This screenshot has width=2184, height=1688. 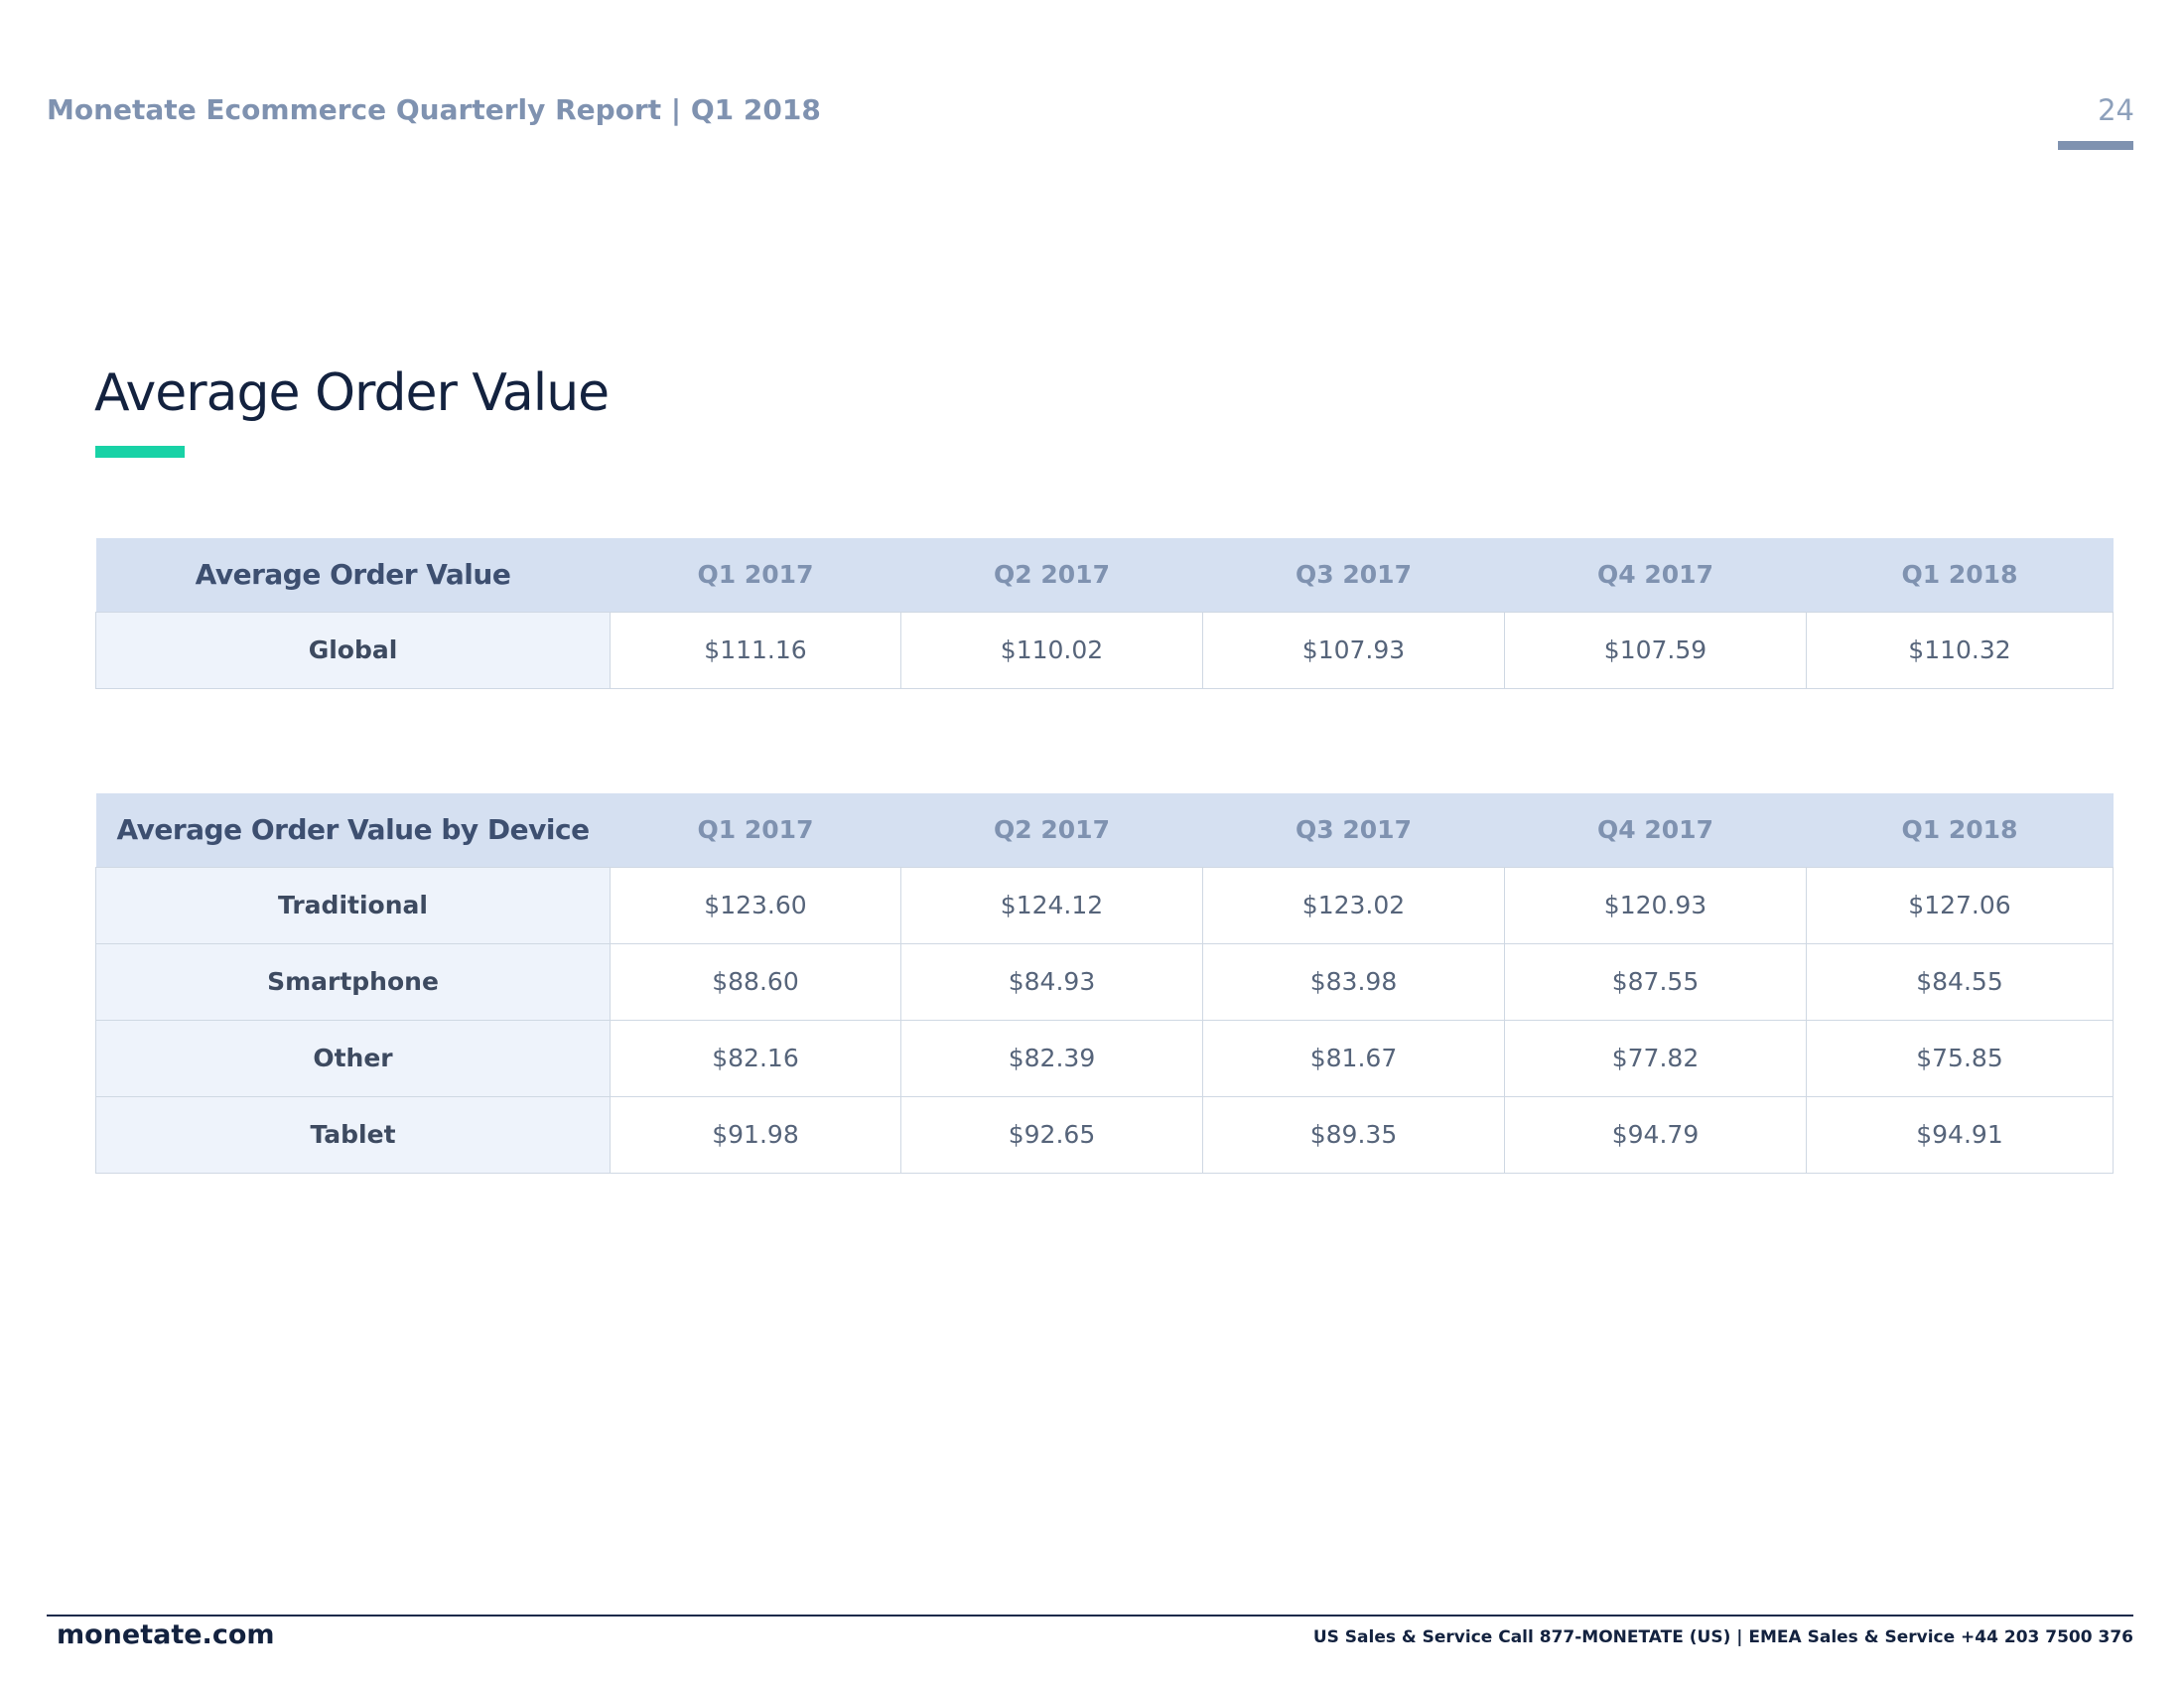 What do you see at coordinates (1051, 981) in the screenshot?
I see `table-cell: $84.93` at bounding box center [1051, 981].